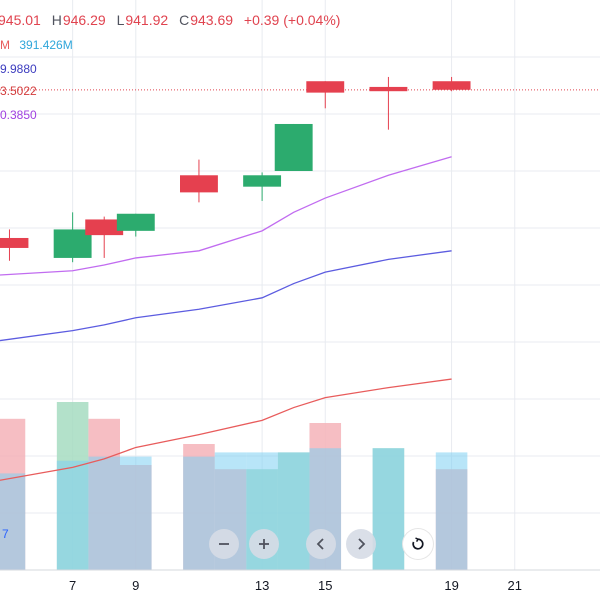 This screenshot has height=600, width=600. I want to click on x-tick-label: 21, so click(515, 585).